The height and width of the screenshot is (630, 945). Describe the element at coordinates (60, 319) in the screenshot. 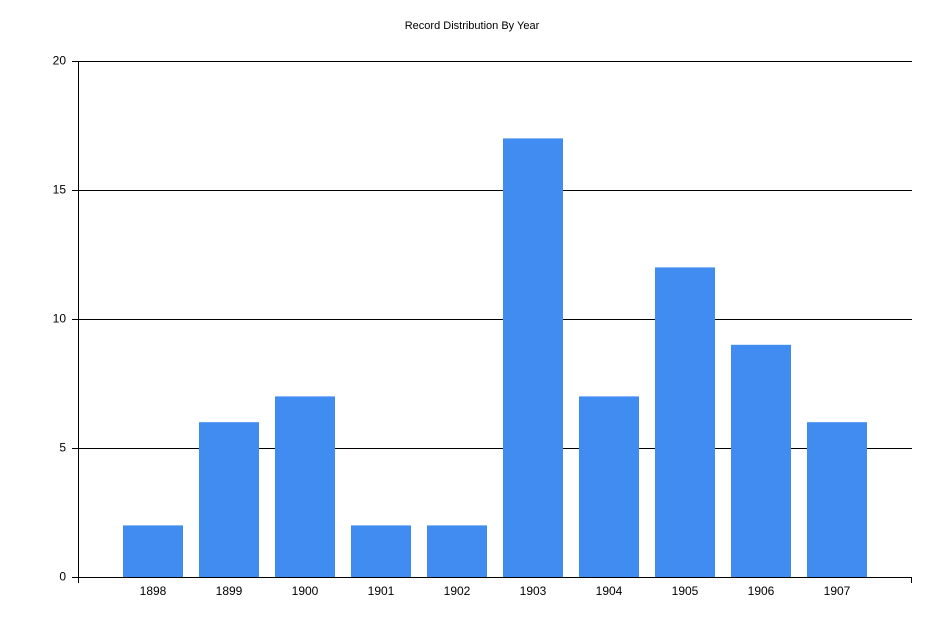

I see `y-tick-label: 10` at that location.